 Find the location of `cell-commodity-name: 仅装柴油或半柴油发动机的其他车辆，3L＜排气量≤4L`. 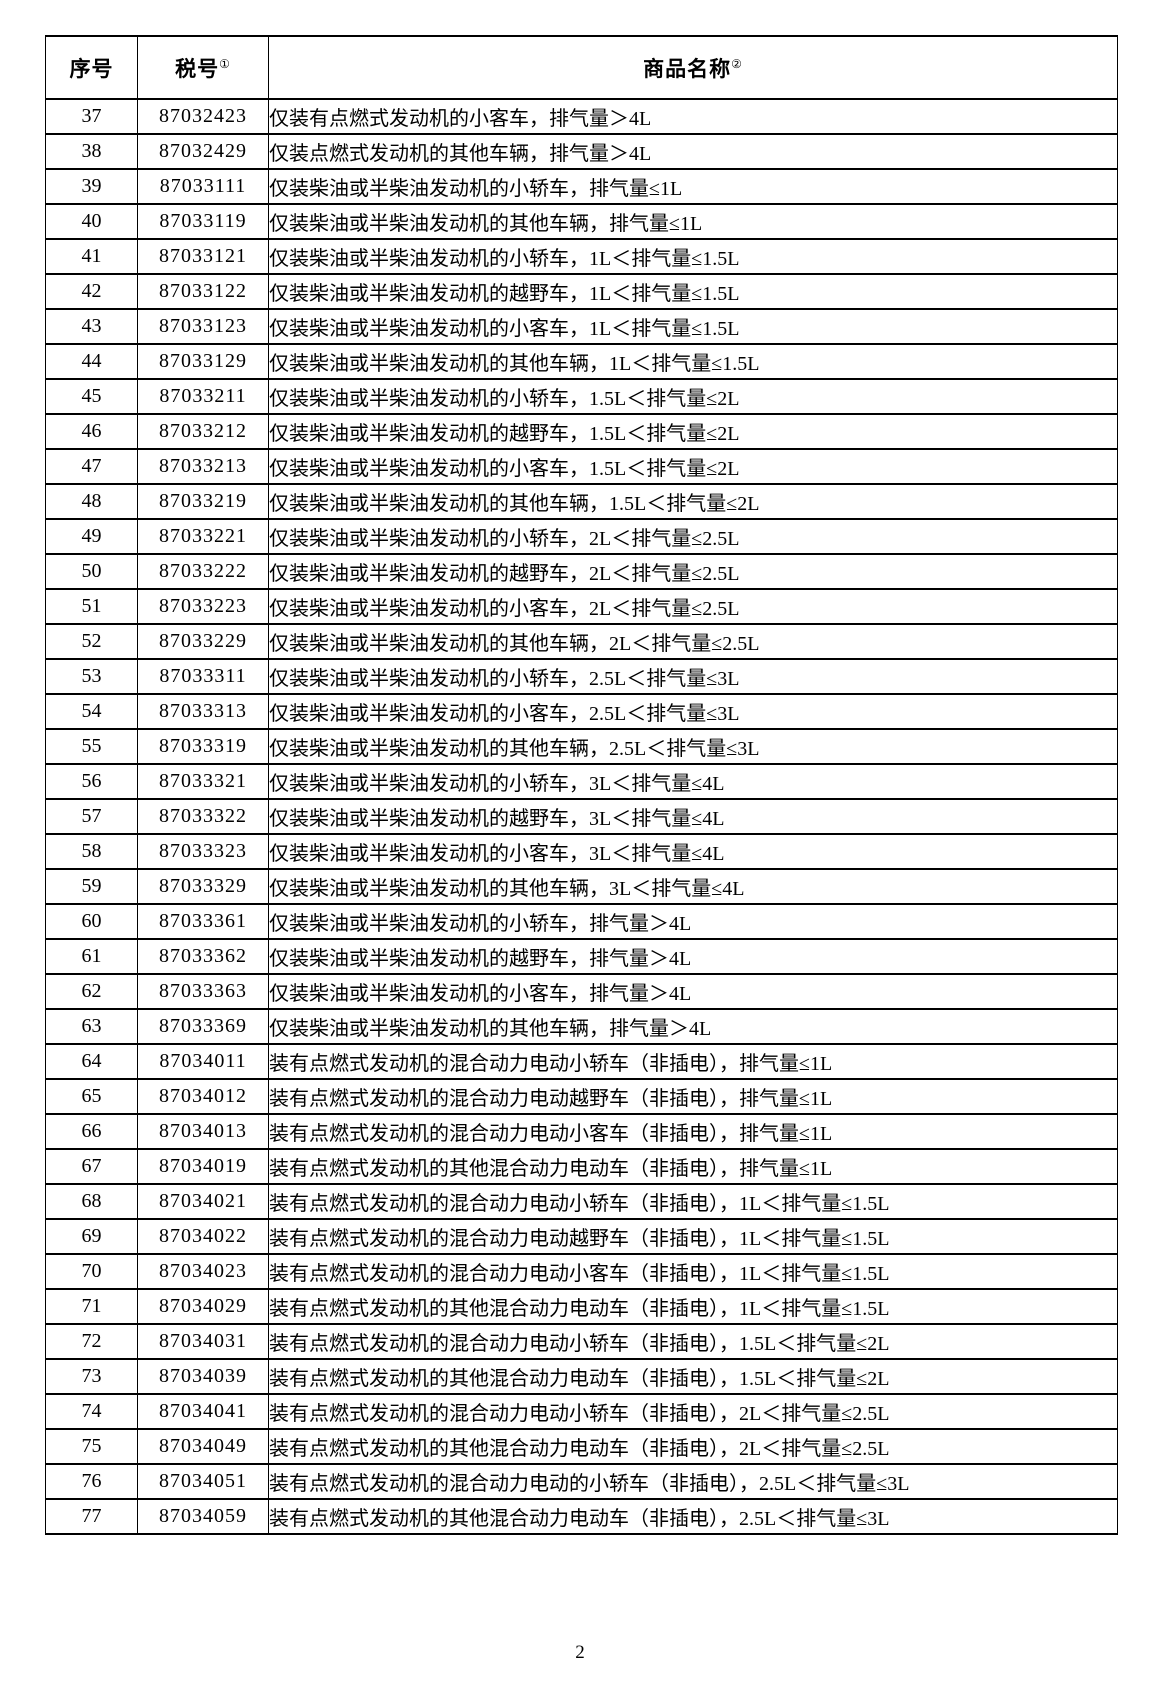

cell-commodity-name: 仅装柴油或半柴油发动机的其他车辆，3L＜排气量≤4L is located at coordinates (693, 886).